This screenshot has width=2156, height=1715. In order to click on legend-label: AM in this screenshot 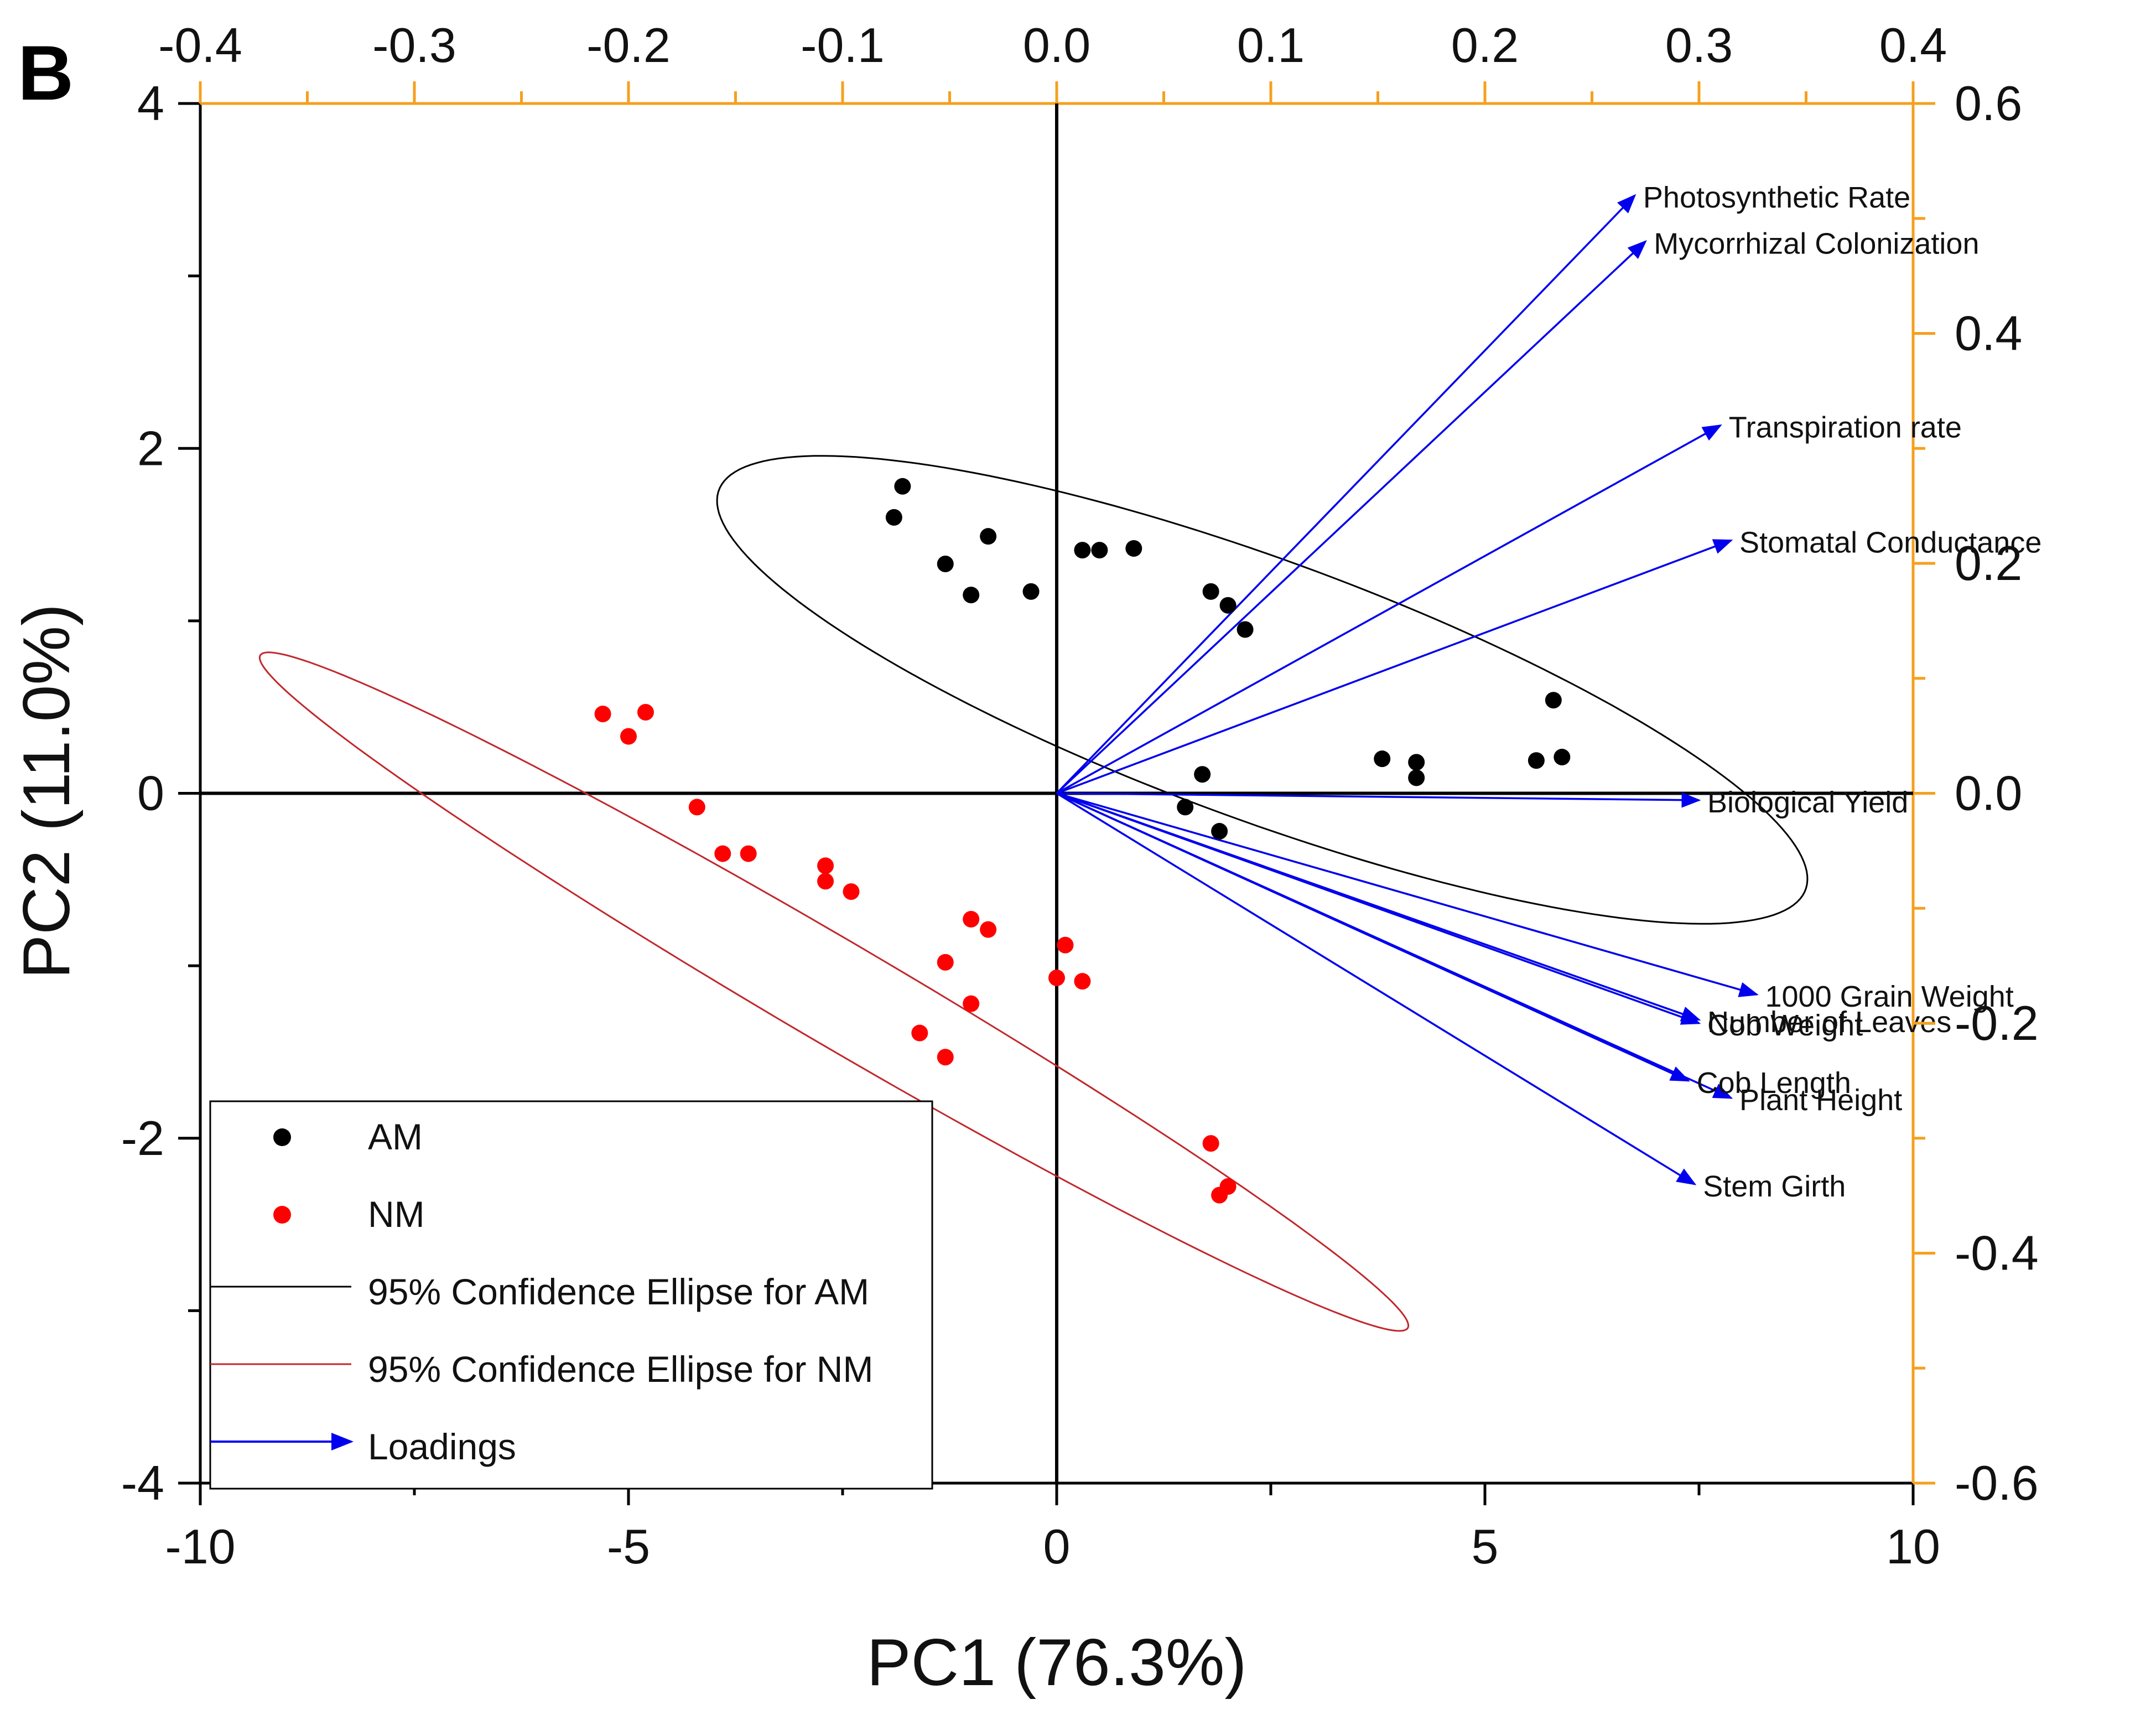, I will do `click(395, 1136)`.